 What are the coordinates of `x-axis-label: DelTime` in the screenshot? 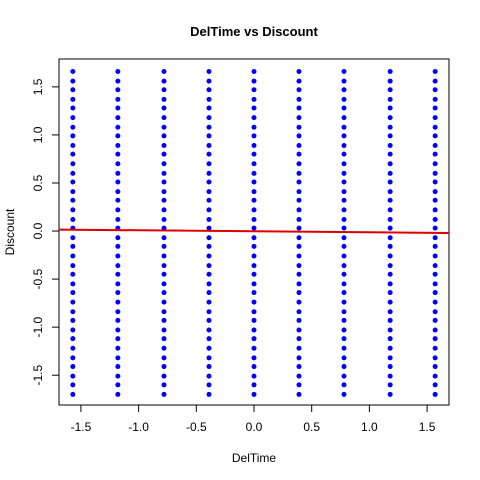 It's located at (254, 458).